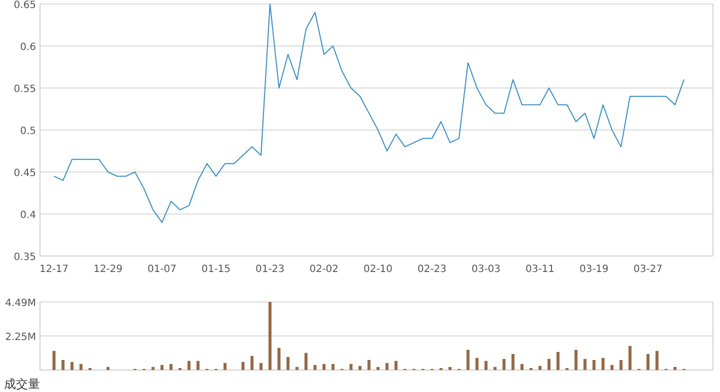  Describe the element at coordinates (28, 47) in the screenshot. I see `y-tick-label: 0.6` at that location.